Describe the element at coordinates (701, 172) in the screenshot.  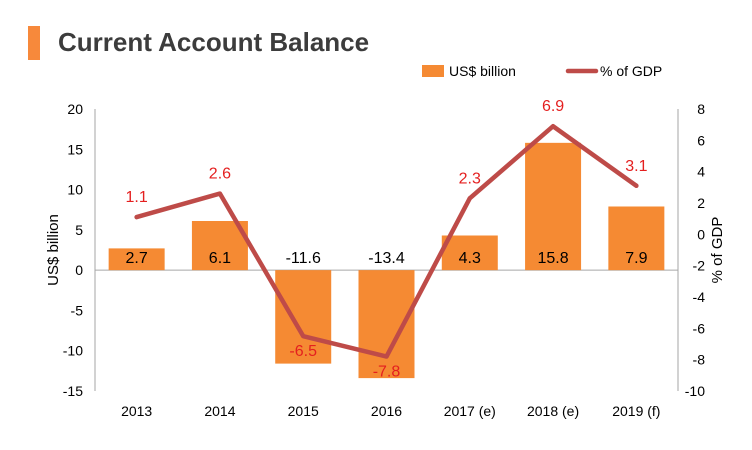
I see `y-right-tick-label: 4` at that location.